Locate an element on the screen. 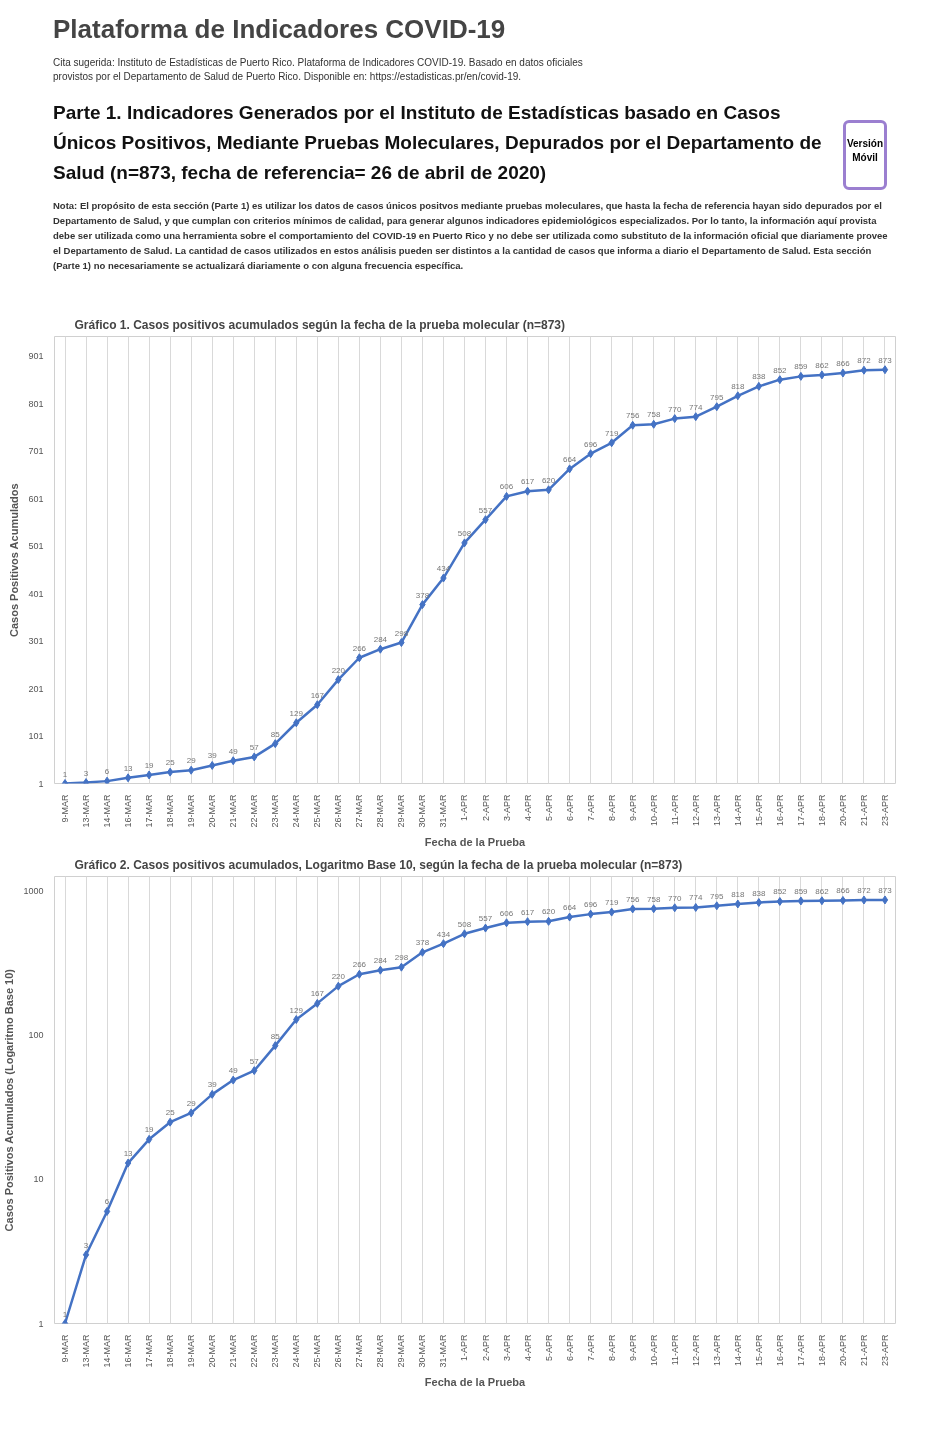 The height and width of the screenshot is (1440, 941). data-label: 6 is located at coordinates (107, 772).